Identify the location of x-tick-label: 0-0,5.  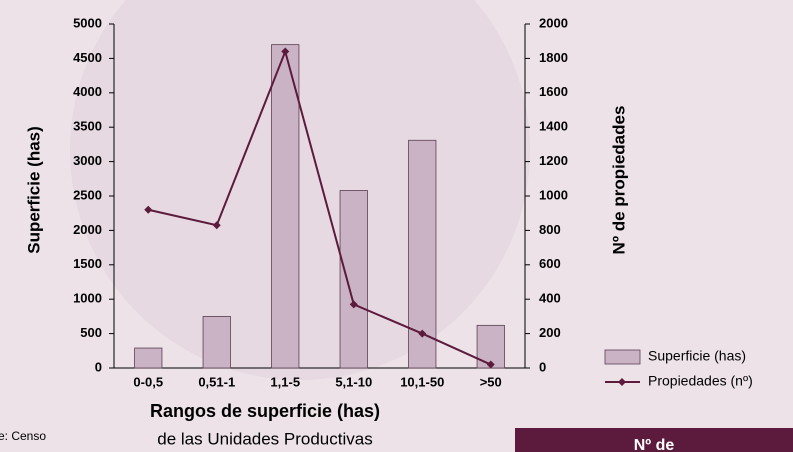
(148, 381).